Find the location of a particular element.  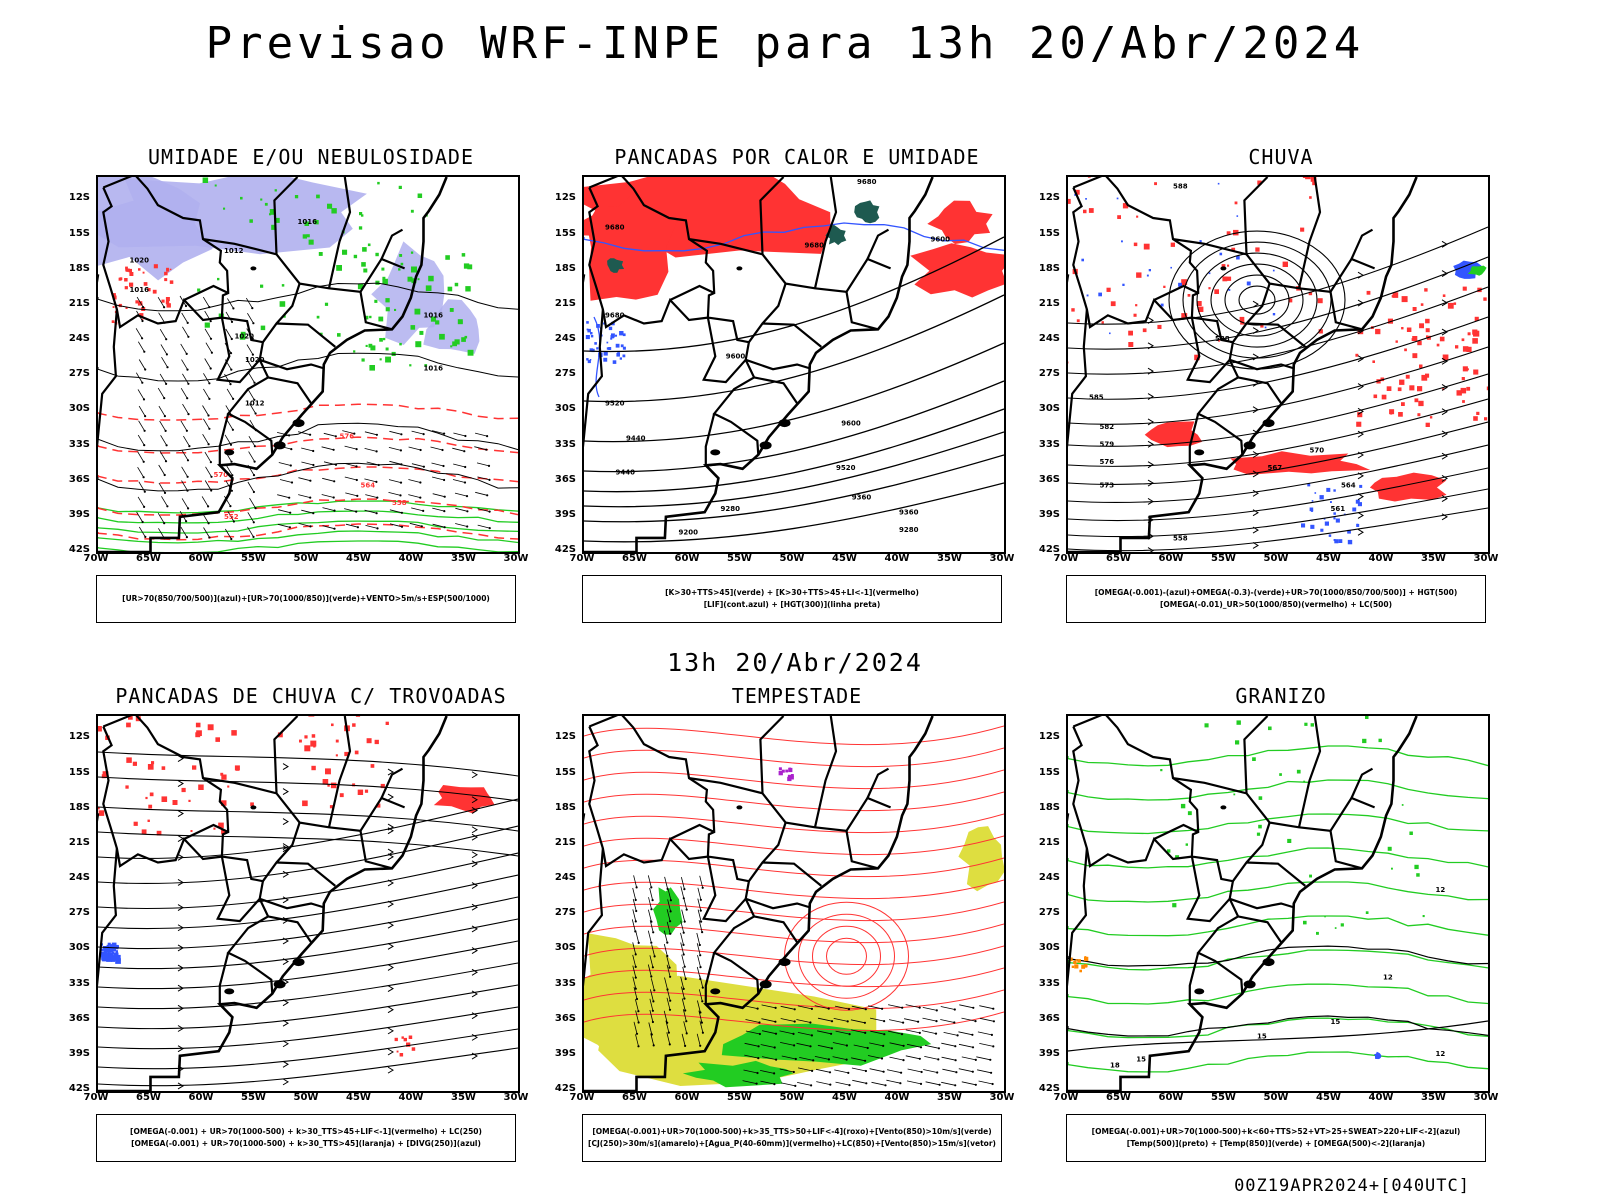

lon-tick-label: 60W is located at coordinates (1171, 558).